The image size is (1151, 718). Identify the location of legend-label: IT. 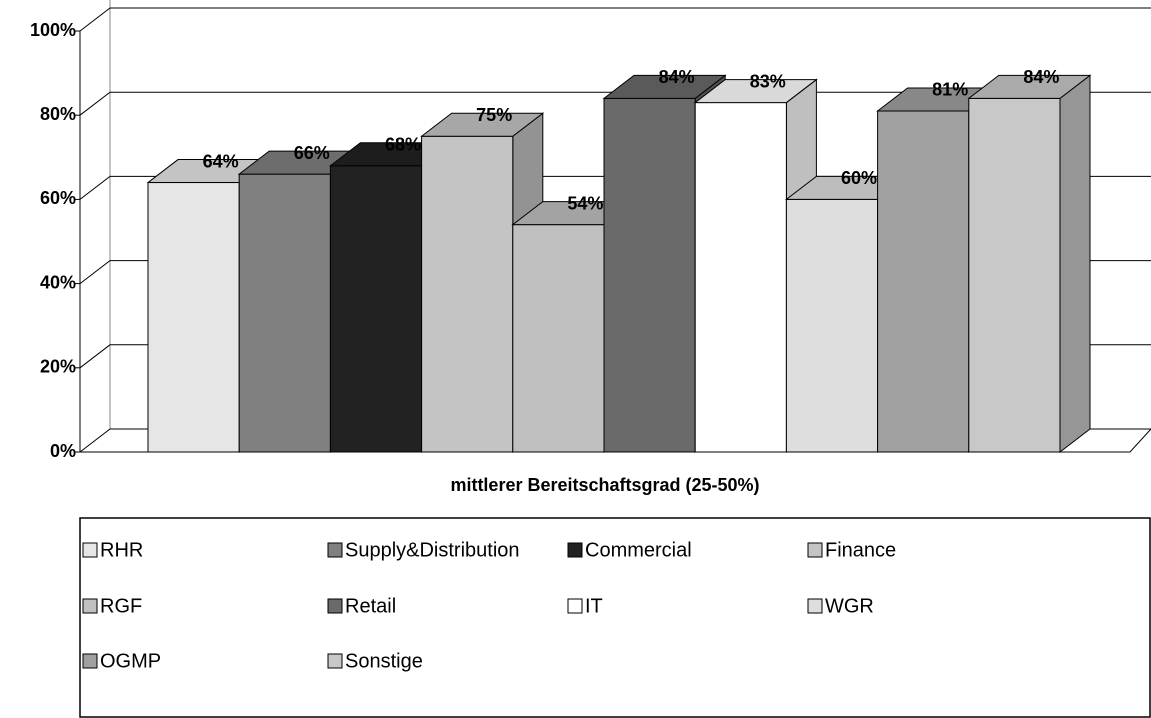
(594, 606).